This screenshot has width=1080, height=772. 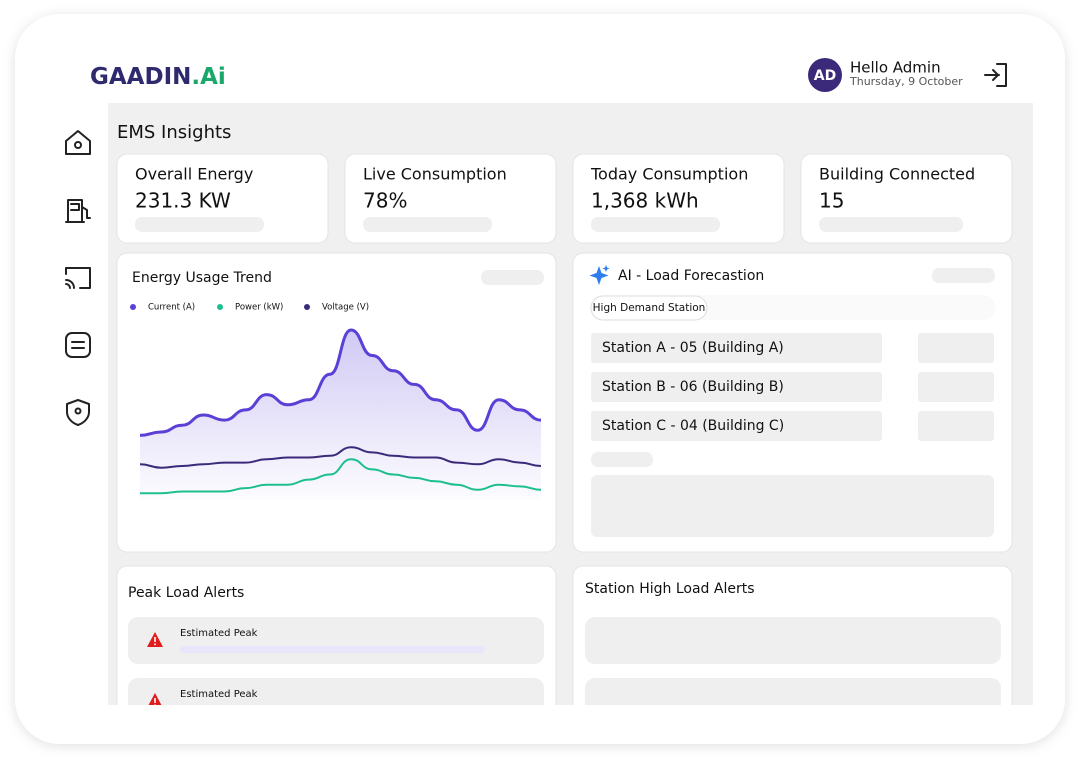 I want to click on stat-value: 15, so click(x=831, y=201).